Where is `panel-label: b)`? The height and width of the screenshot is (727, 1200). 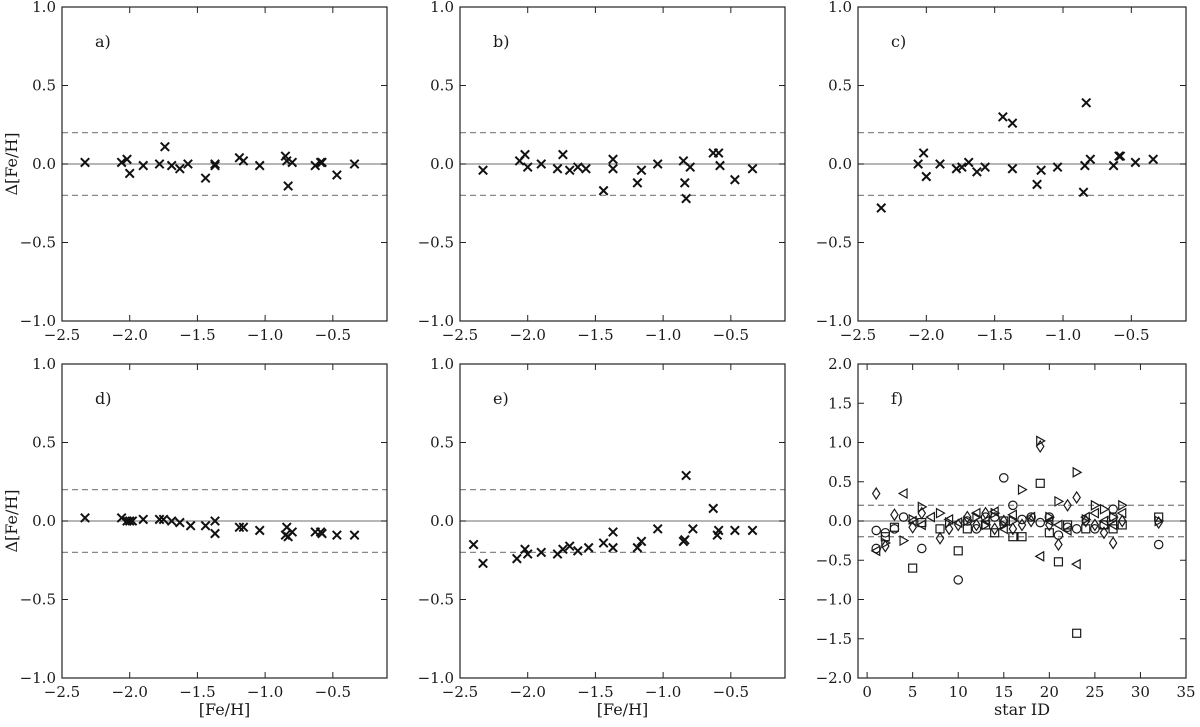
panel-label: b) is located at coordinates (501, 41).